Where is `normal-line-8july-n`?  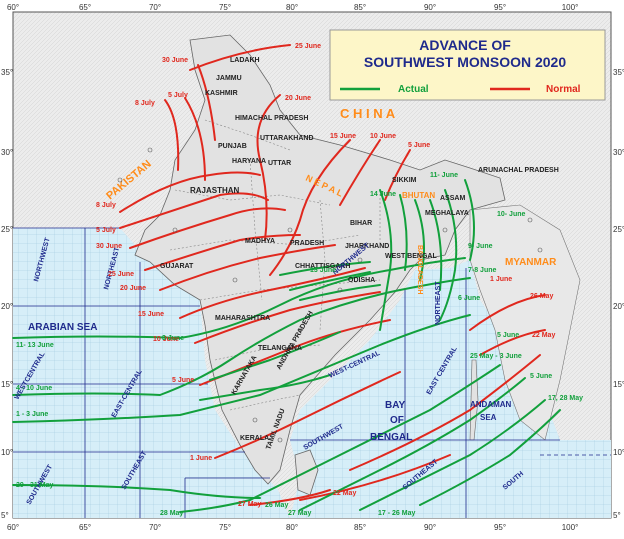
normal-line-8july-n is located at coordinates (172, 135).